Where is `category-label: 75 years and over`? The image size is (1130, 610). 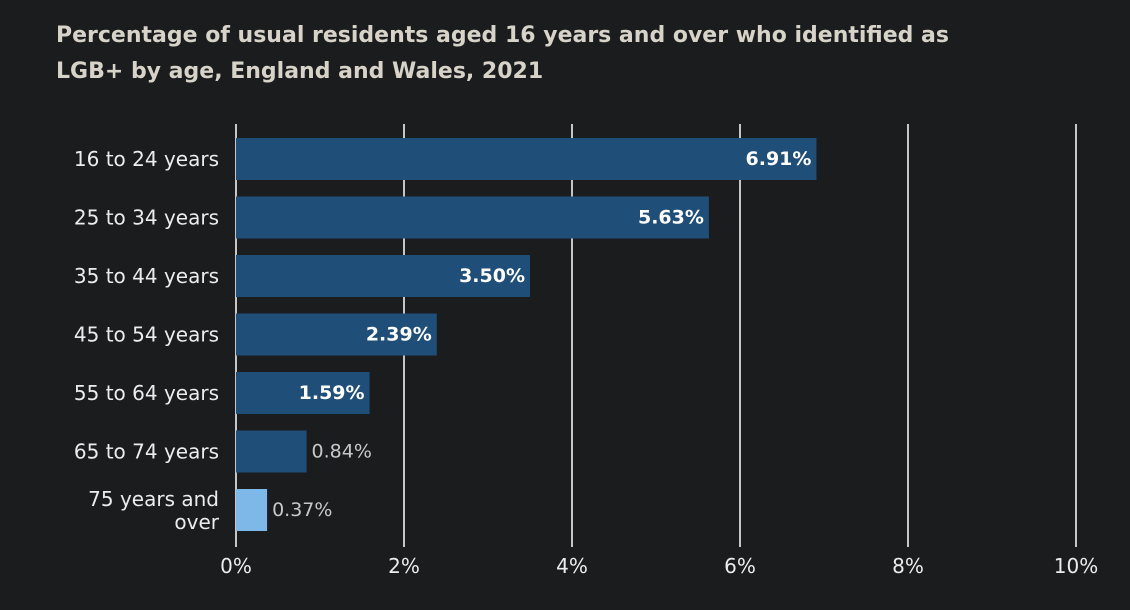
category-label: 75 years and over is located at coordinates (154, 510).